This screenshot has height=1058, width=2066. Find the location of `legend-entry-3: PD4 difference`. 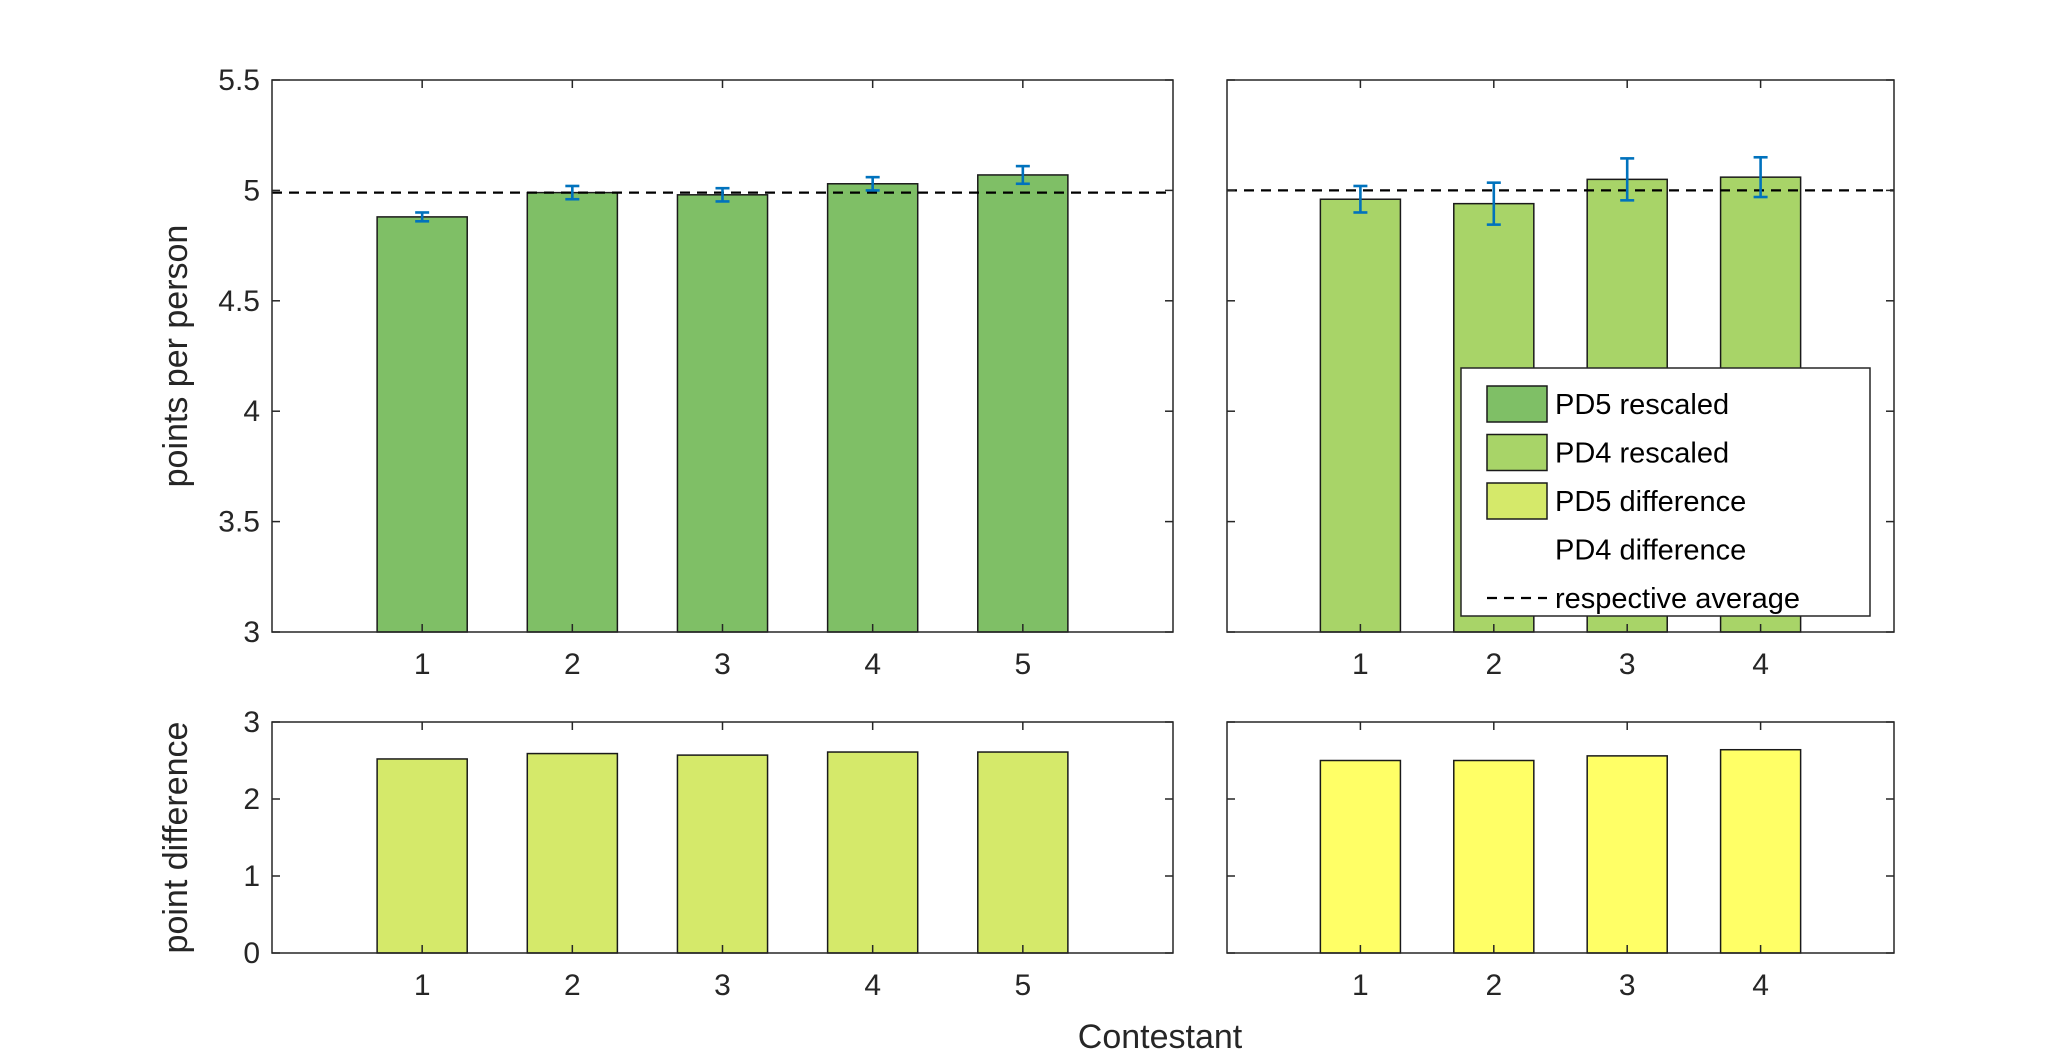

legend-entry-3: PD4 difference is located at coordinates (1650, 551).